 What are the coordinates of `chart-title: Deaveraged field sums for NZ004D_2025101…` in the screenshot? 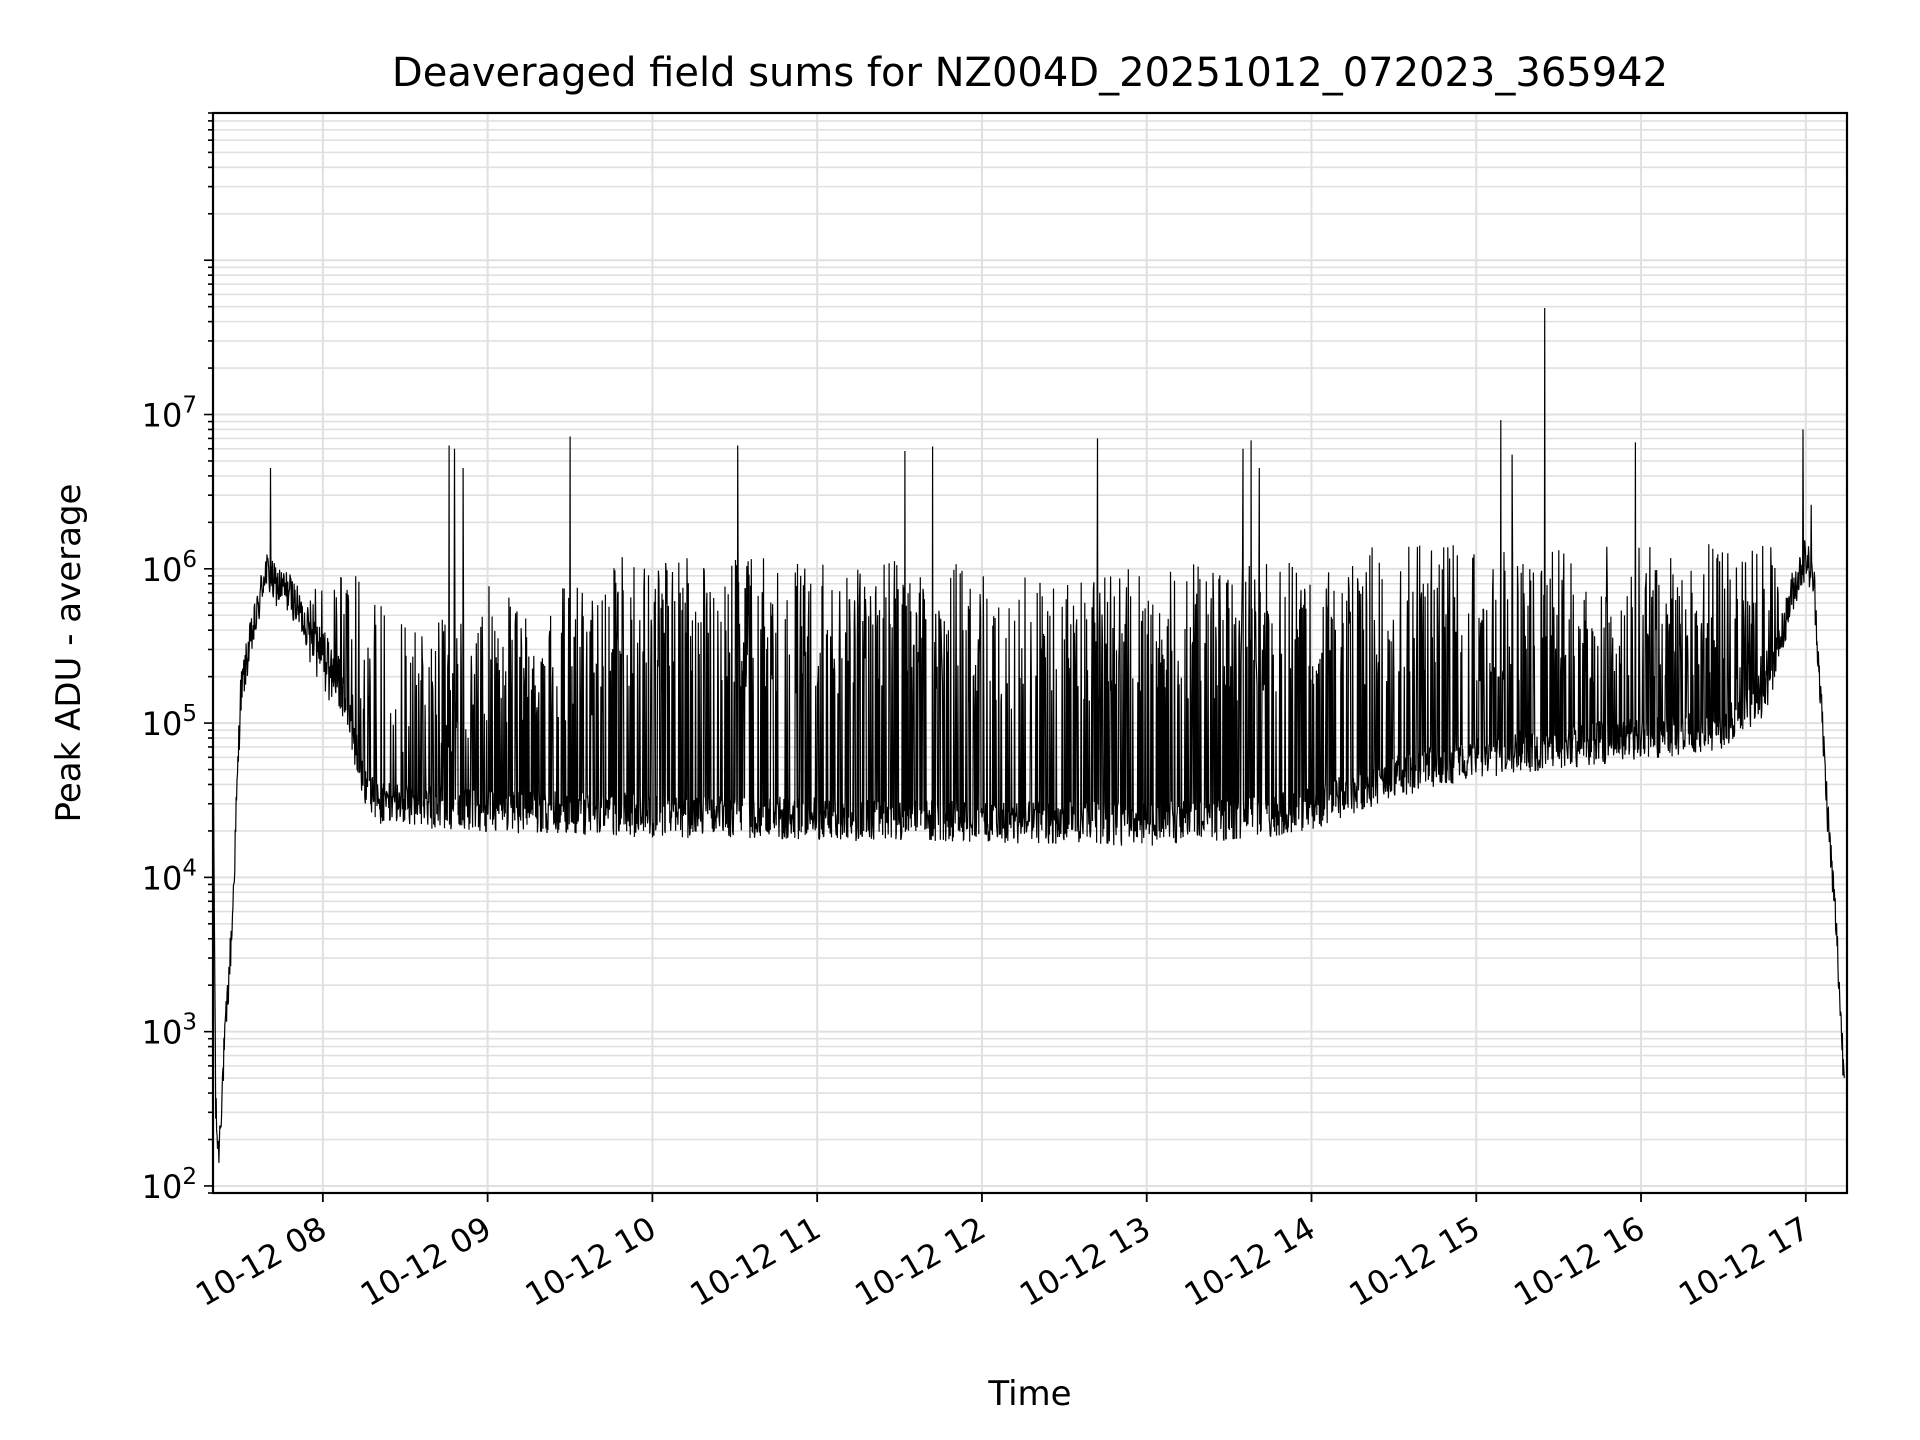 It's located at (1030, 73).